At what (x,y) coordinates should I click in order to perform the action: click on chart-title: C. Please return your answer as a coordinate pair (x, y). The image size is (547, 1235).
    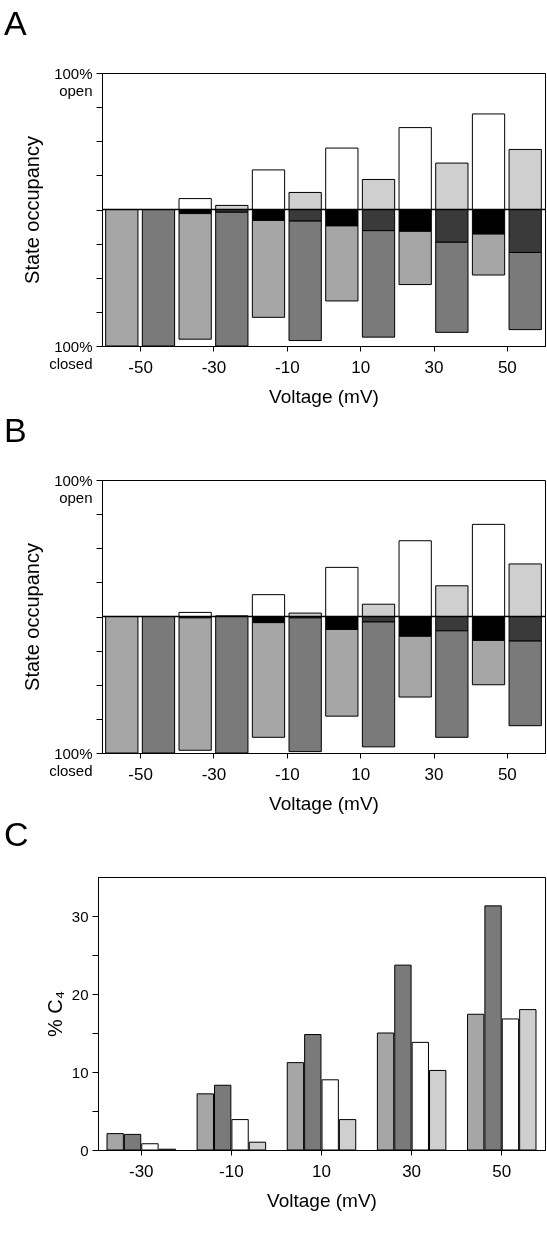
    Looking at the image, I should click on (16, 834).